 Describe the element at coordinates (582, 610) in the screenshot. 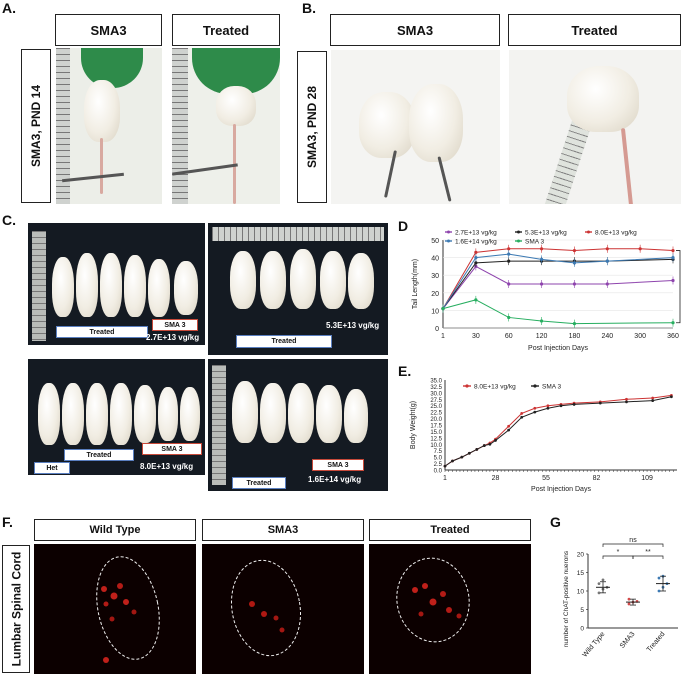

I see `y-tick-label: 5` at that location.